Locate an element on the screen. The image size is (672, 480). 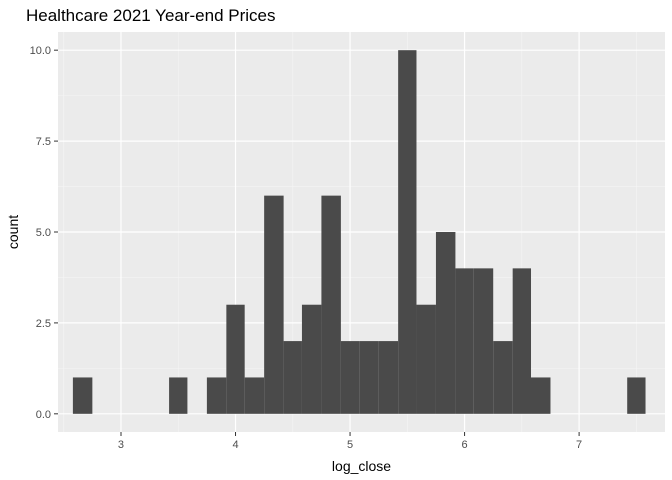
x-tick-label: 5 is located at coordinates (350, 445).